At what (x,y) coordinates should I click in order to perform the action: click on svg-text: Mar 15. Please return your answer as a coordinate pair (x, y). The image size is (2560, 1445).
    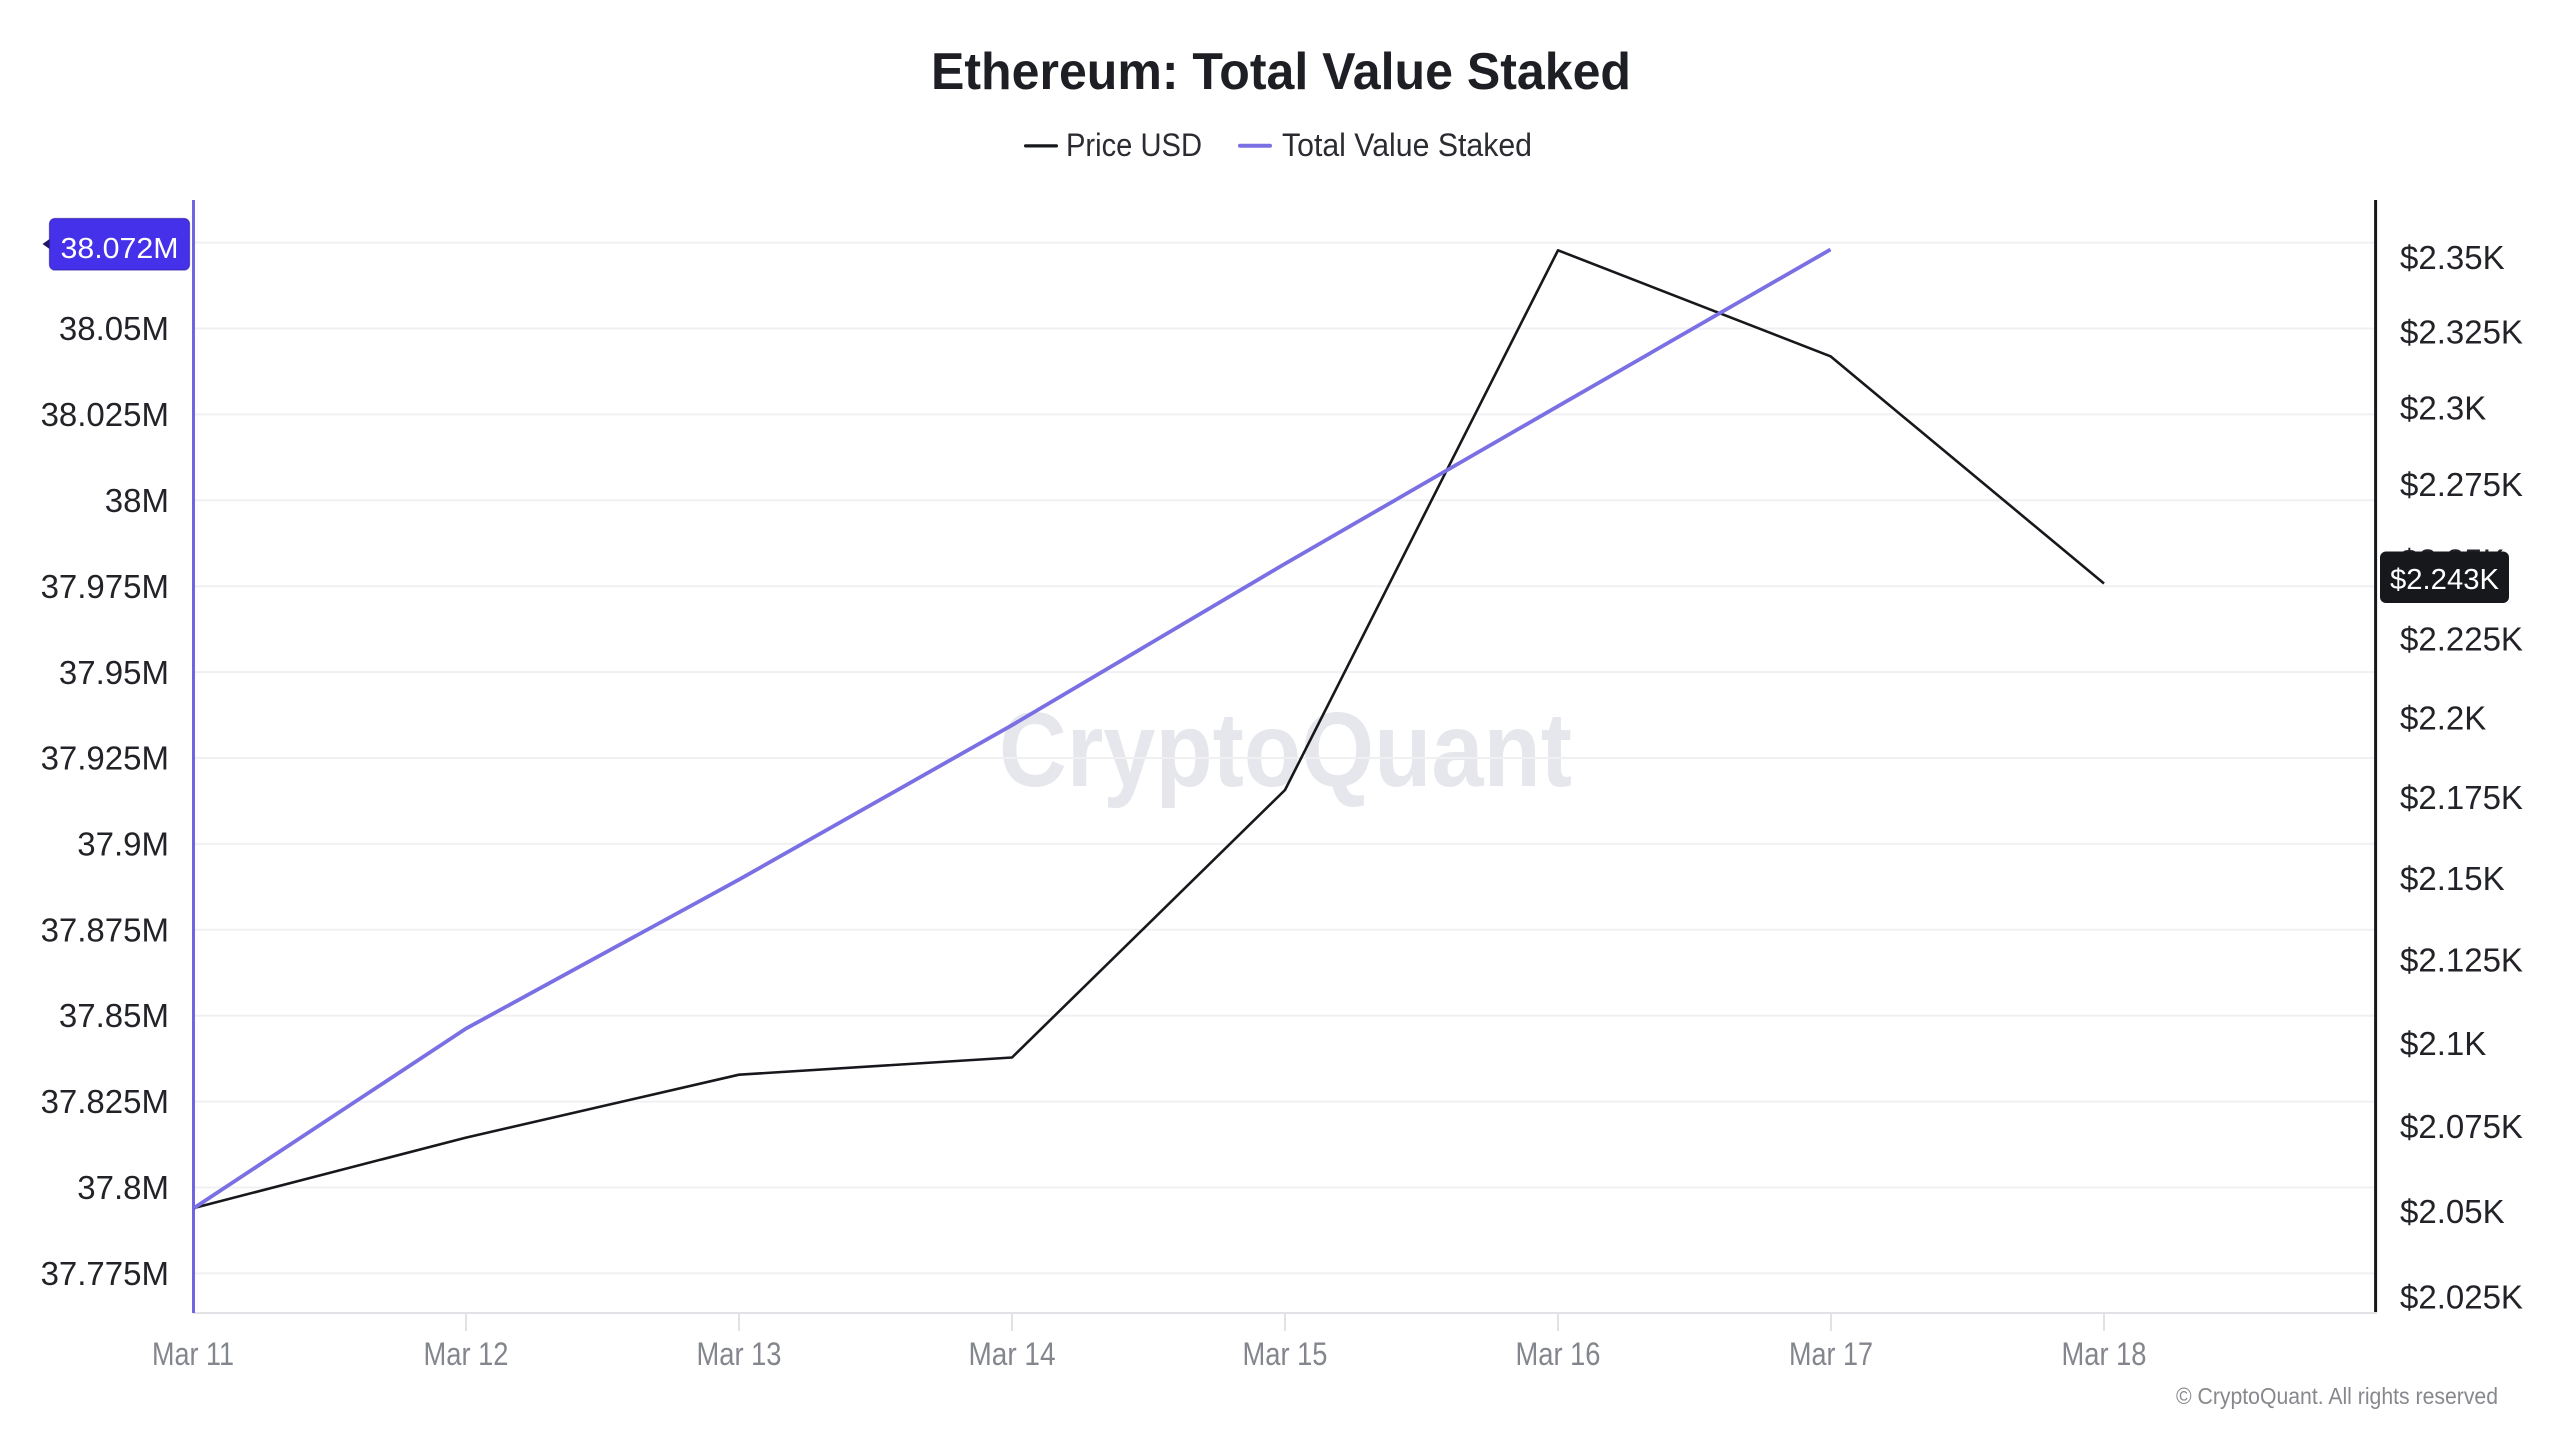
    Looking at the image, I should click on (1285, 1354).